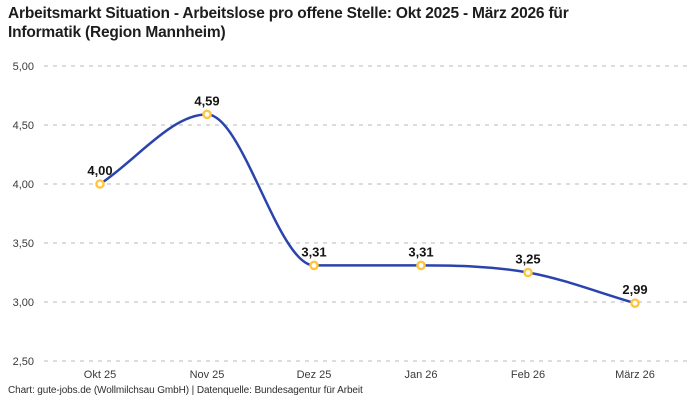 The height and width of the screenshot is (400, 700). Describe the element at coordinates (23, 126) in the screenshot. I see `y-tick-label: 4,50` at that location.